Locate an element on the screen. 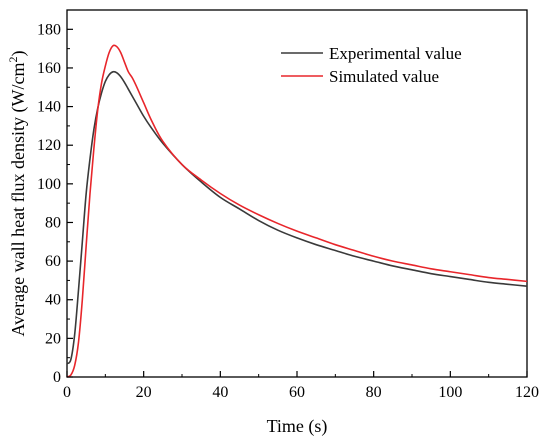 The height and width of the screenshot is (442, 550). y-tick-label: 20 is located at coordinates (53, 338).